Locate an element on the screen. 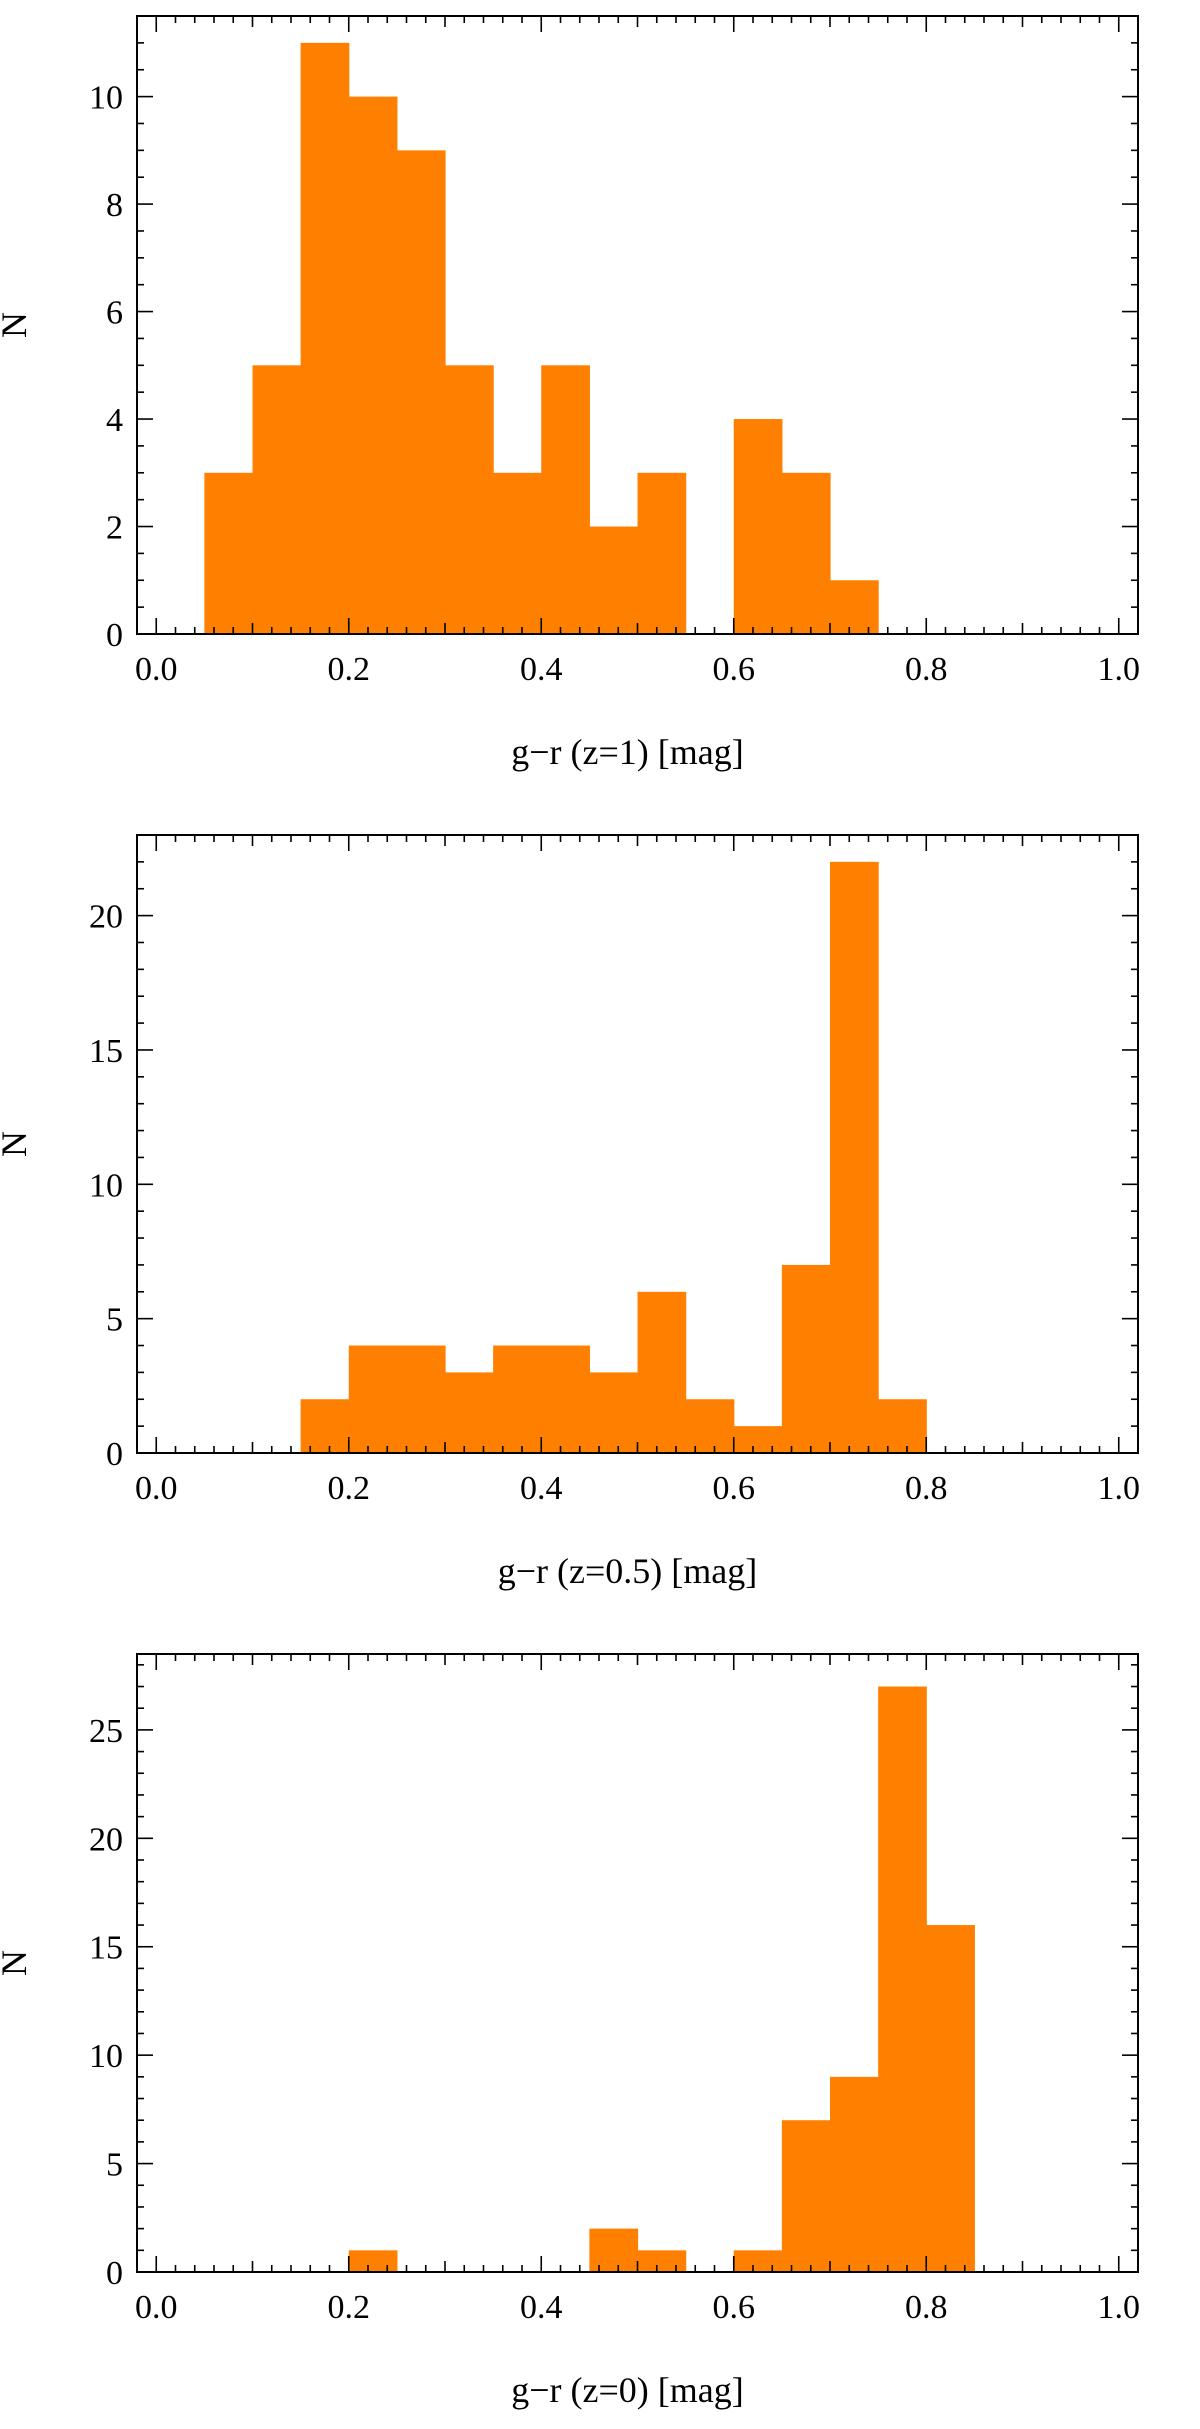 This screenshot has width=1200, height=2429. y-tick-label: 2 is located at coordinates (114, 528).